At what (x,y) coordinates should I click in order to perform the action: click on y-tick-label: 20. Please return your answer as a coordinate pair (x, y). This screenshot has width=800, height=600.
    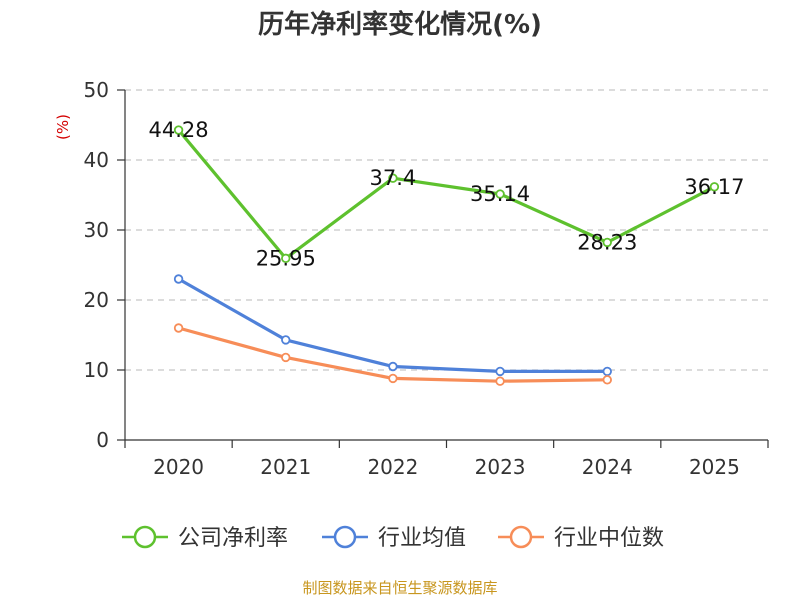
    Looking at the image, I should click on (96, 300).